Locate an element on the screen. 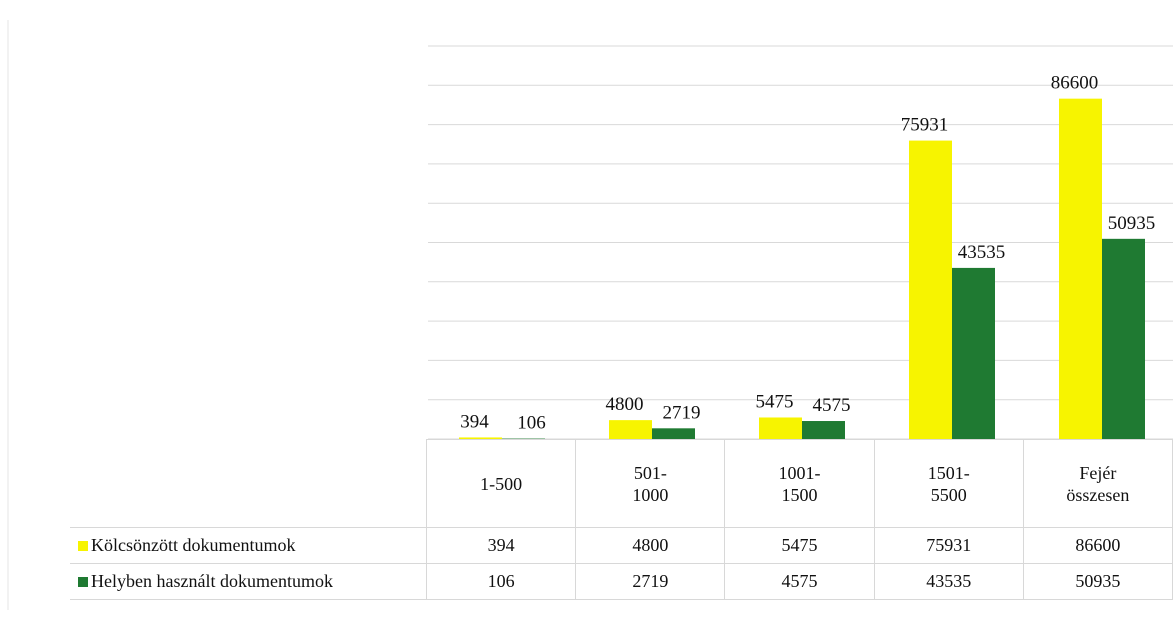 The image size is (1173, 635). category-label: 1001-1500 is located at coordinates (799, 483).